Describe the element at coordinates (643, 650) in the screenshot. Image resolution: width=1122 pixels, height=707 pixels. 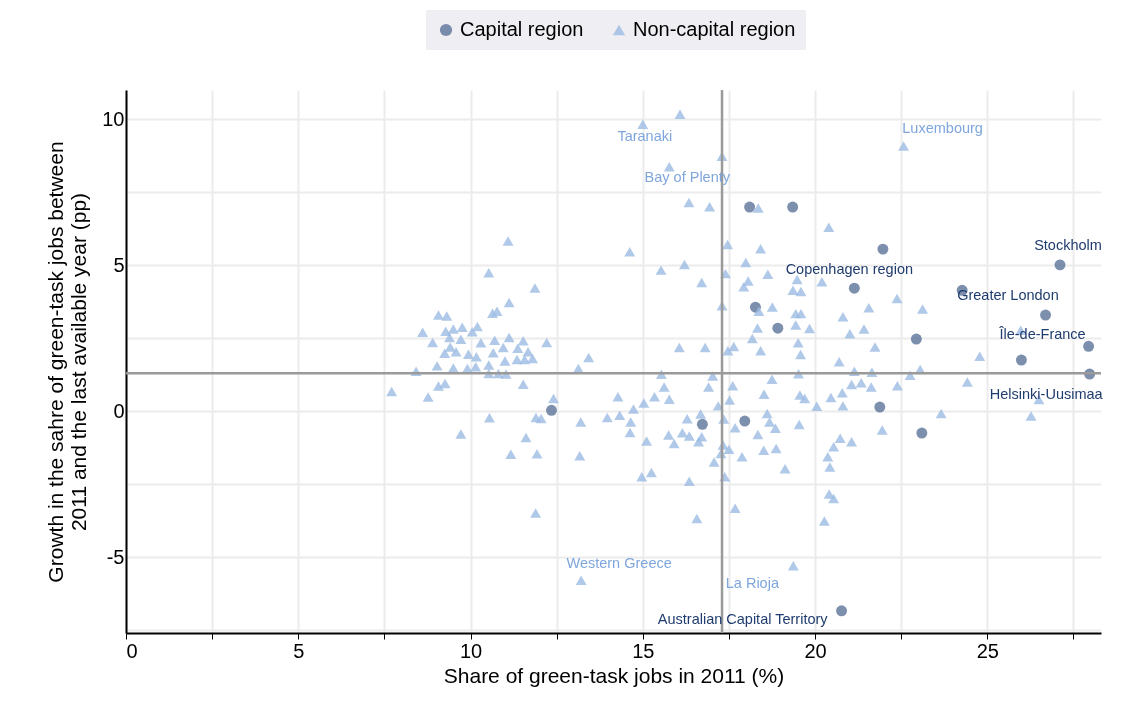
I see `x-tick-label: 15` at that location.